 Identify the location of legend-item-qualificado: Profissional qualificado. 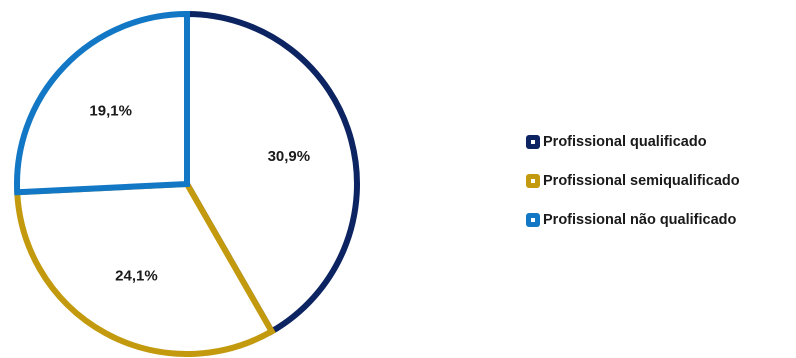
(660, 141).